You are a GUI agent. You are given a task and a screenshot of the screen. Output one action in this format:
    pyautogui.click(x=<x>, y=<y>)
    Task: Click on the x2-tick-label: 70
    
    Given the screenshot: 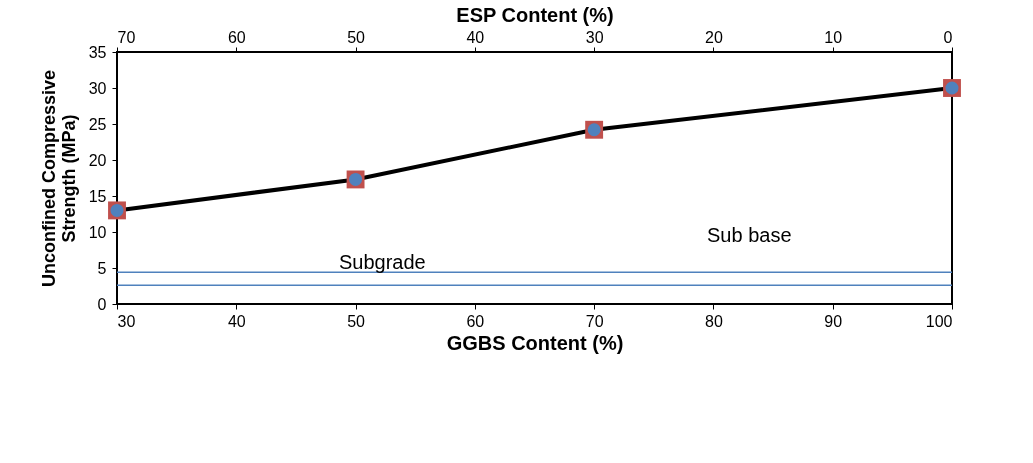 What is the action you would take?
    pyautogui.click(x=126, y=37)
    